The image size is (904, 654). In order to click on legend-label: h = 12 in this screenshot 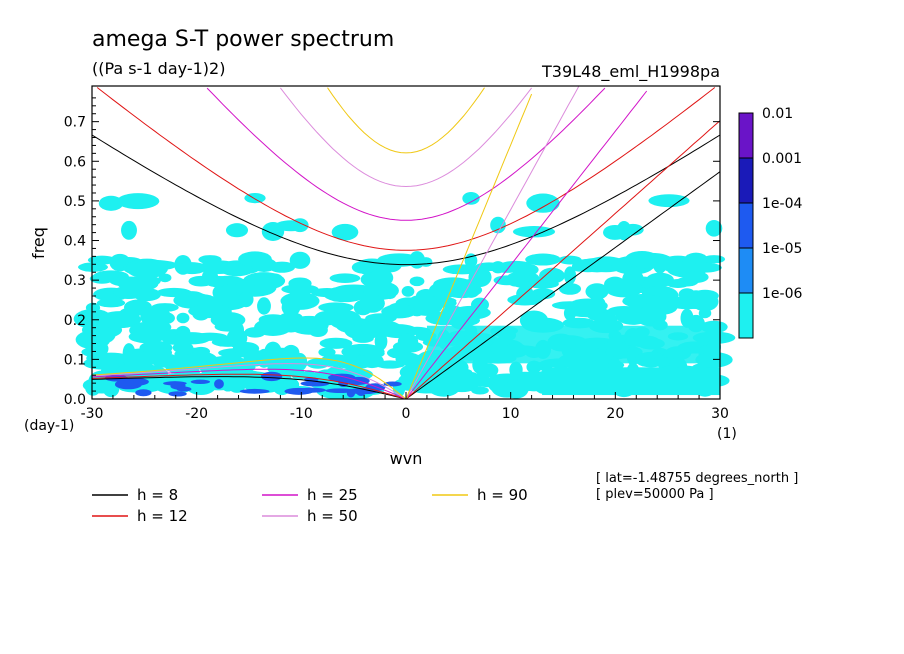, I will do `click(162, 516)`.